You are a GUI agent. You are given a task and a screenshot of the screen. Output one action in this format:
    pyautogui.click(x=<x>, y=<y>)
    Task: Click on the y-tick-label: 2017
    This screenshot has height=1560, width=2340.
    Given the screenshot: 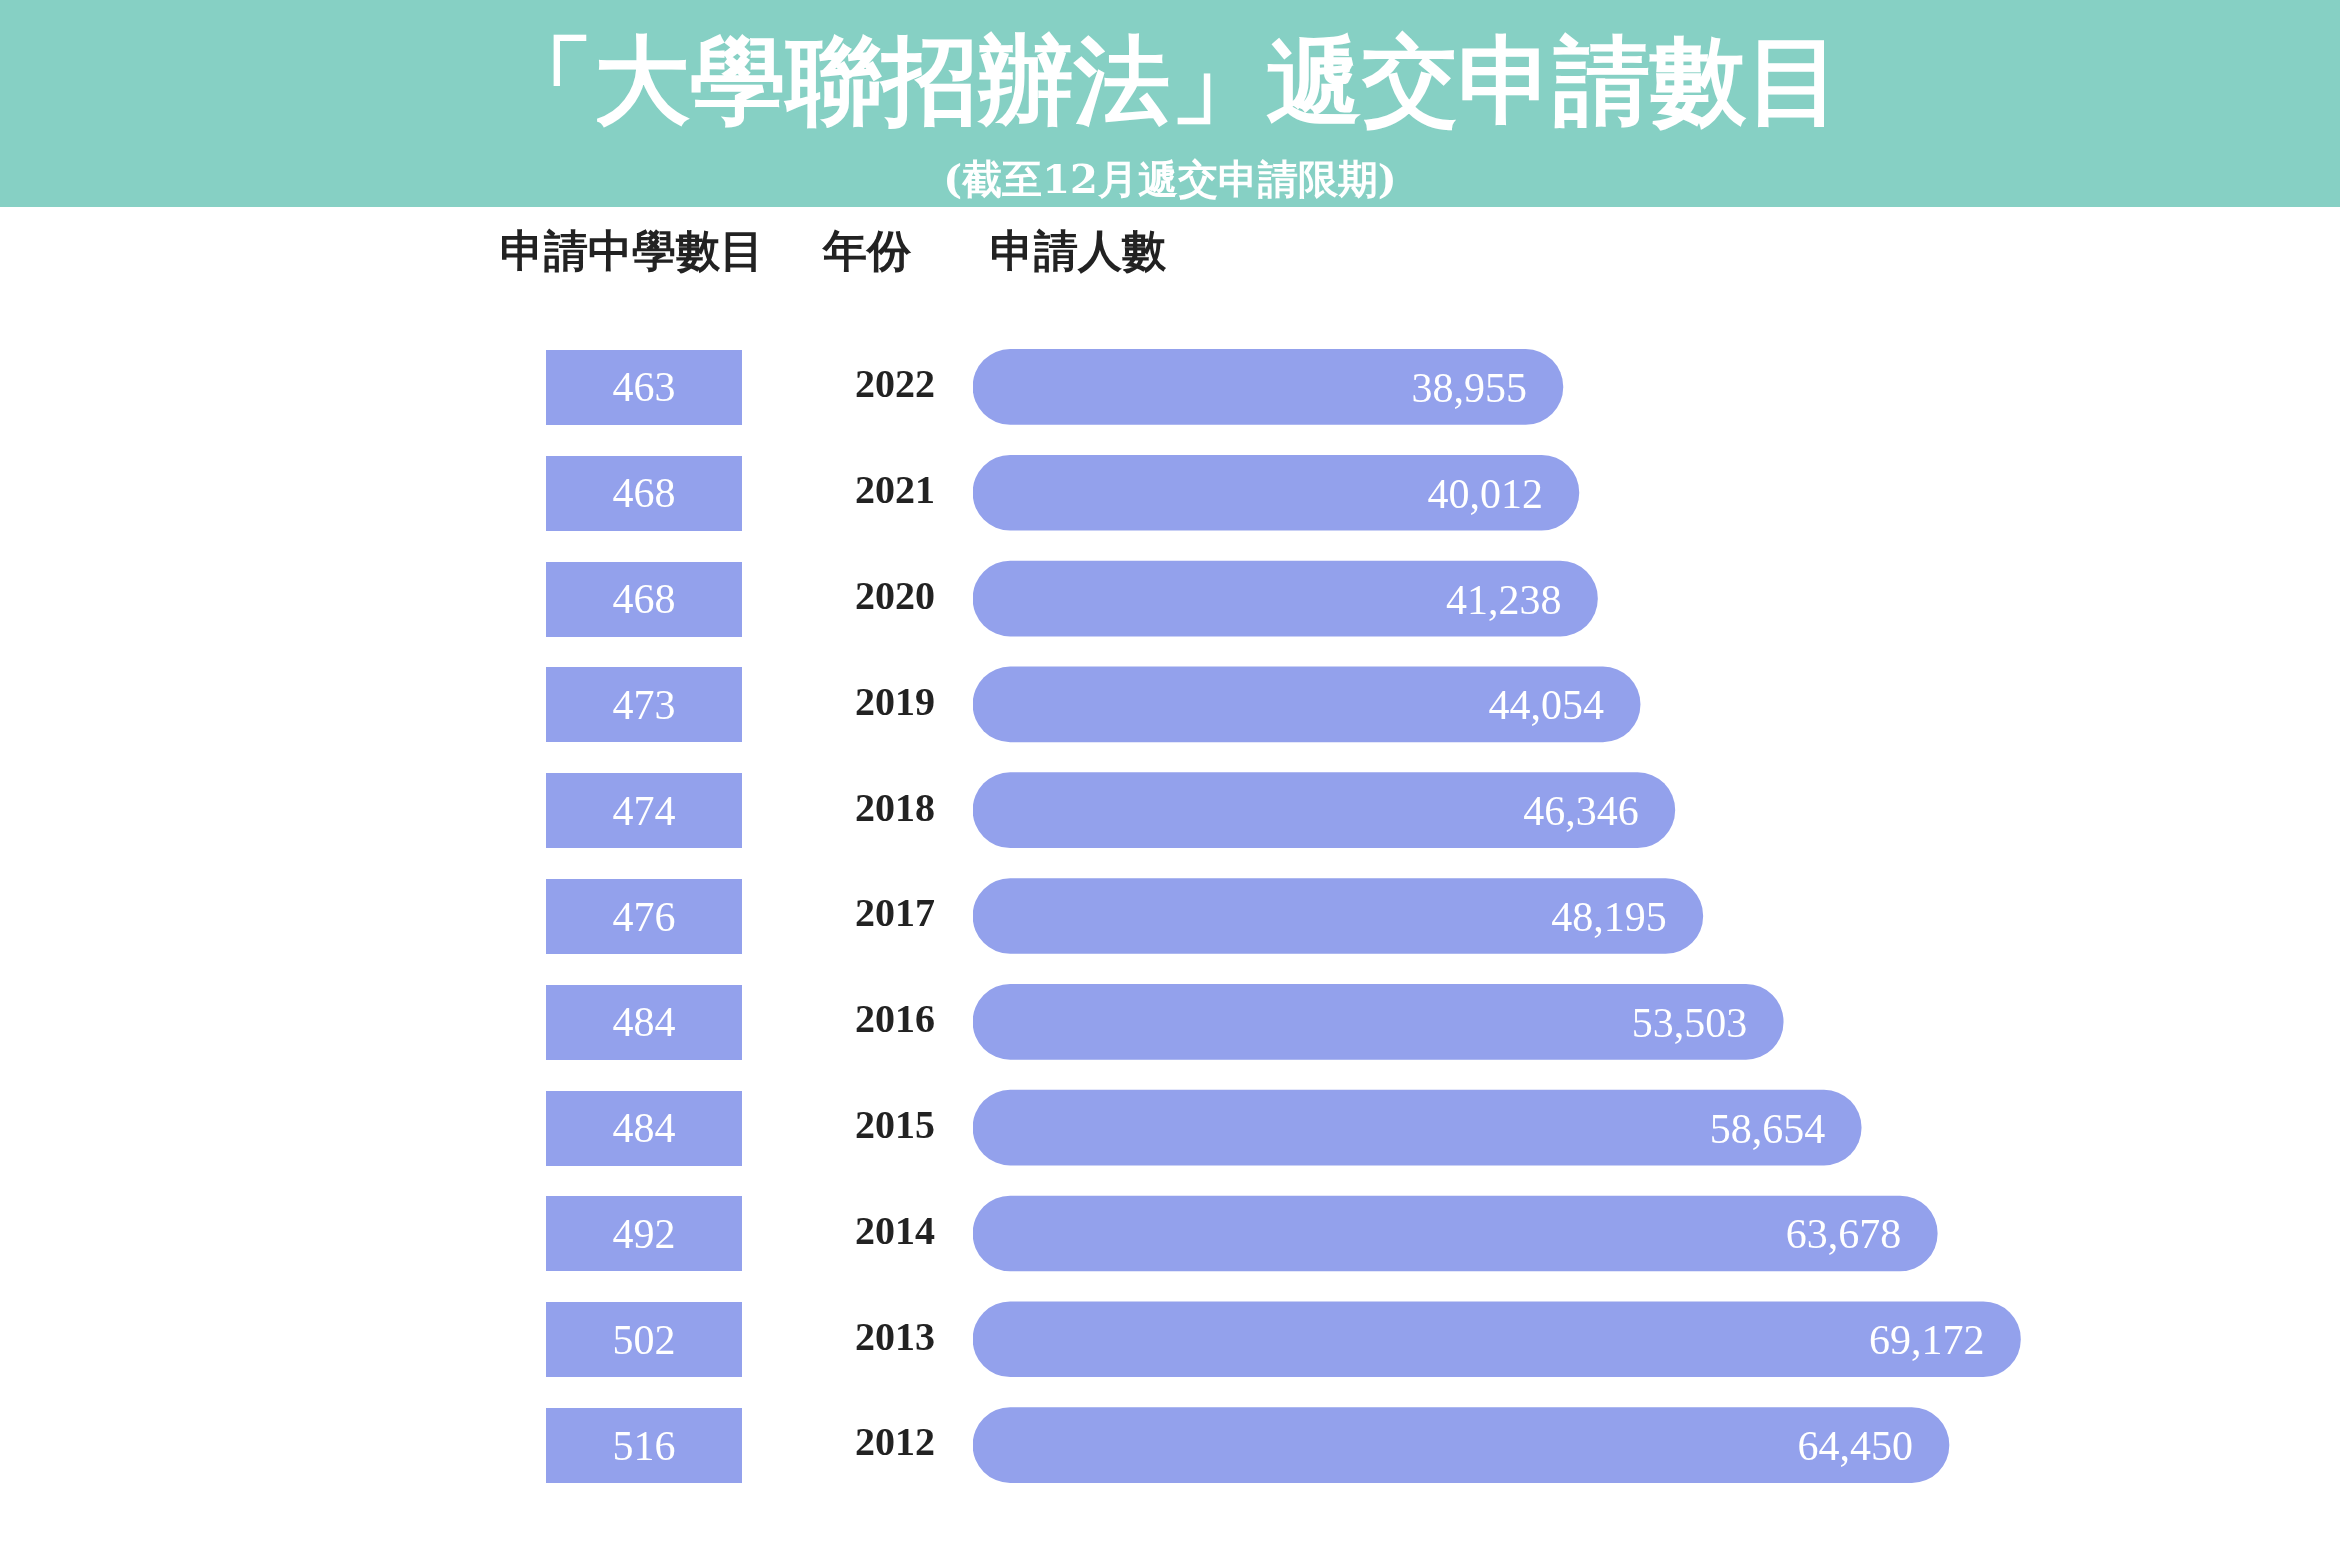 What is the action you would take?
    pyautogui.click(x=895, y=913)
    